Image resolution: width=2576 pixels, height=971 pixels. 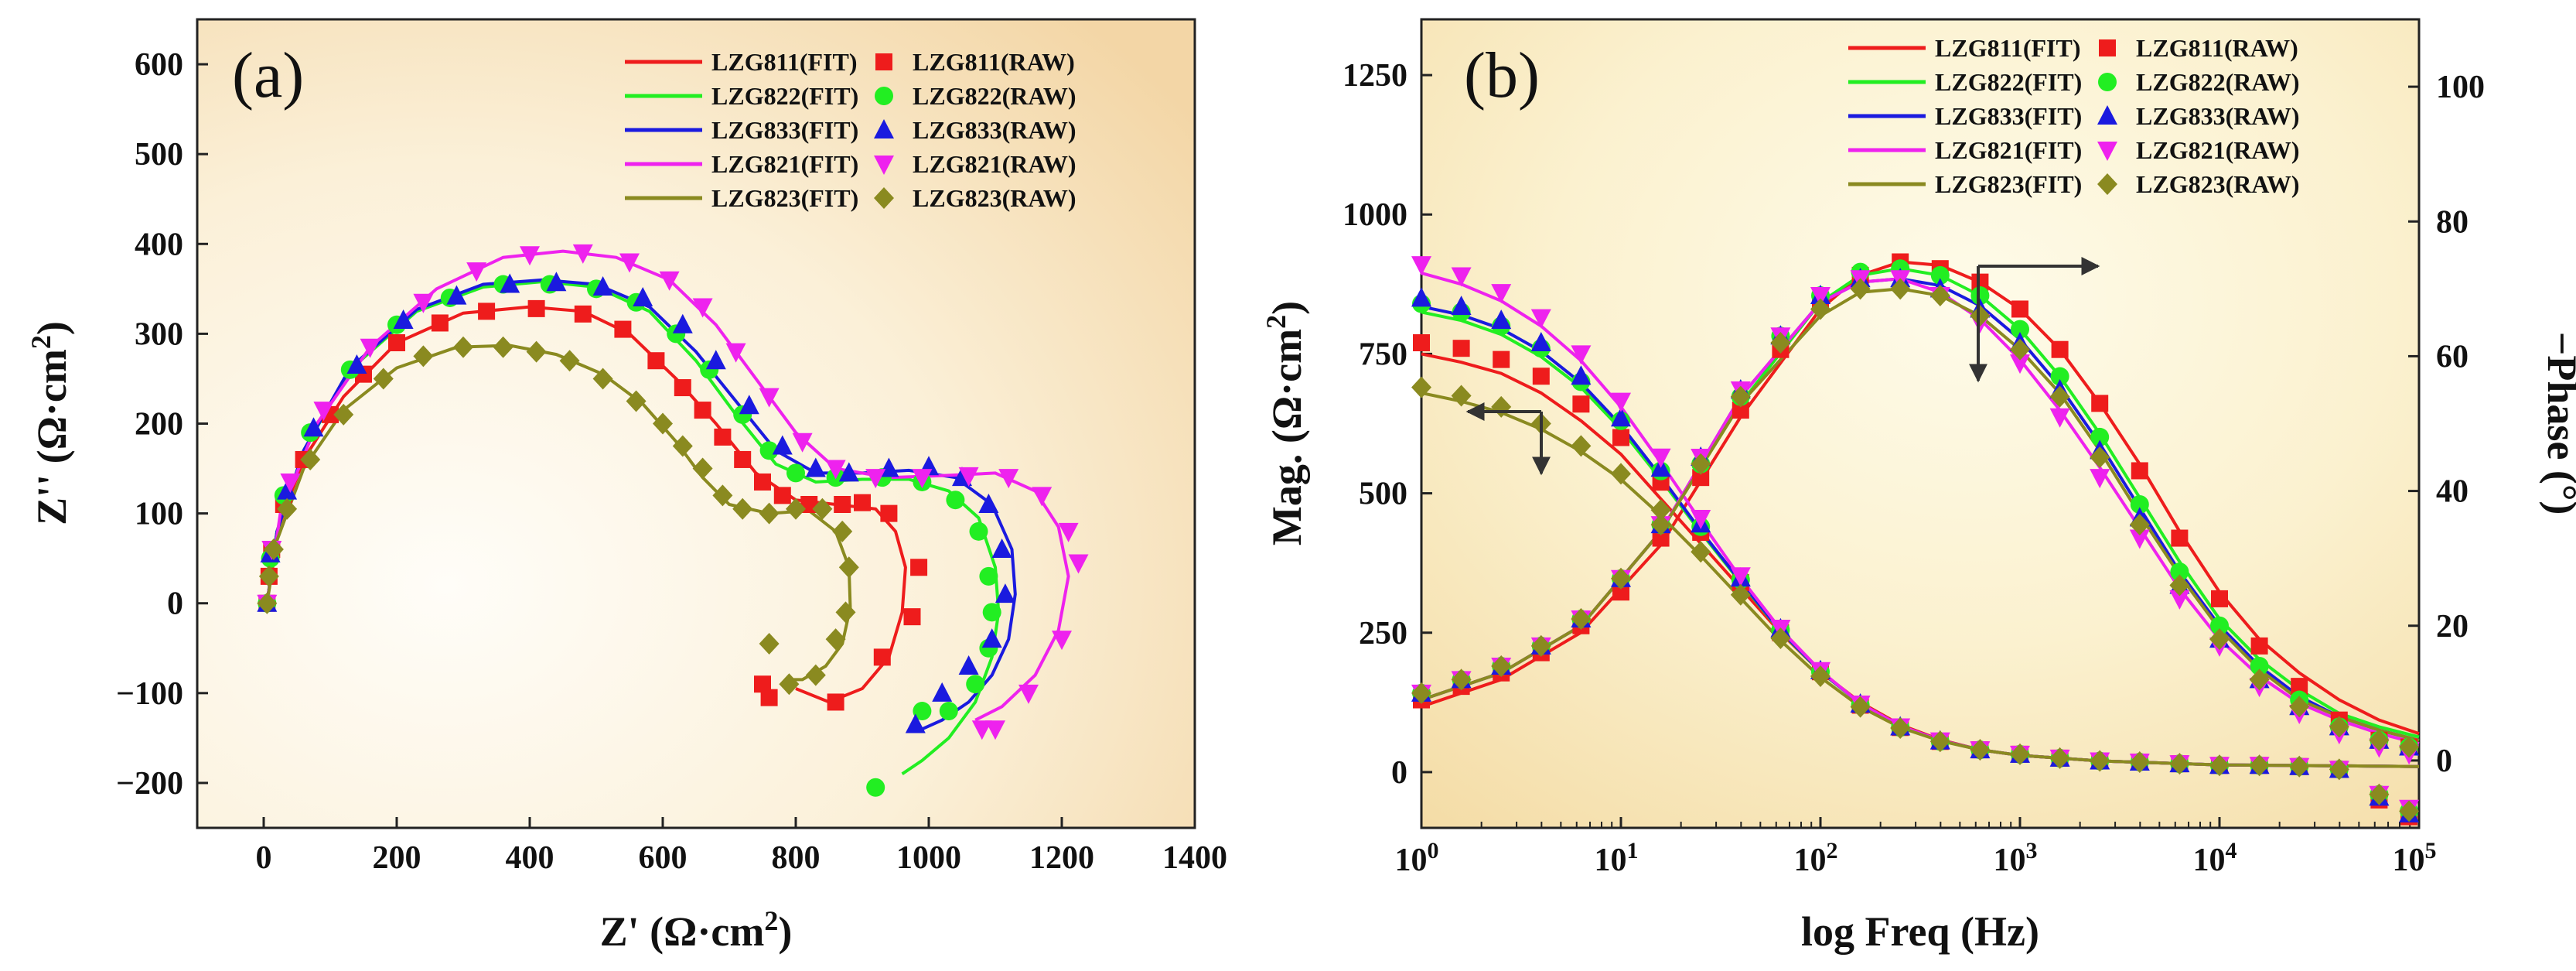 What do you see at coordinates (2218, 184) in the screenshot?
I see `legend-raw-label-lzg823: LZG823(RAW)` at bounding box center [2218, 184].